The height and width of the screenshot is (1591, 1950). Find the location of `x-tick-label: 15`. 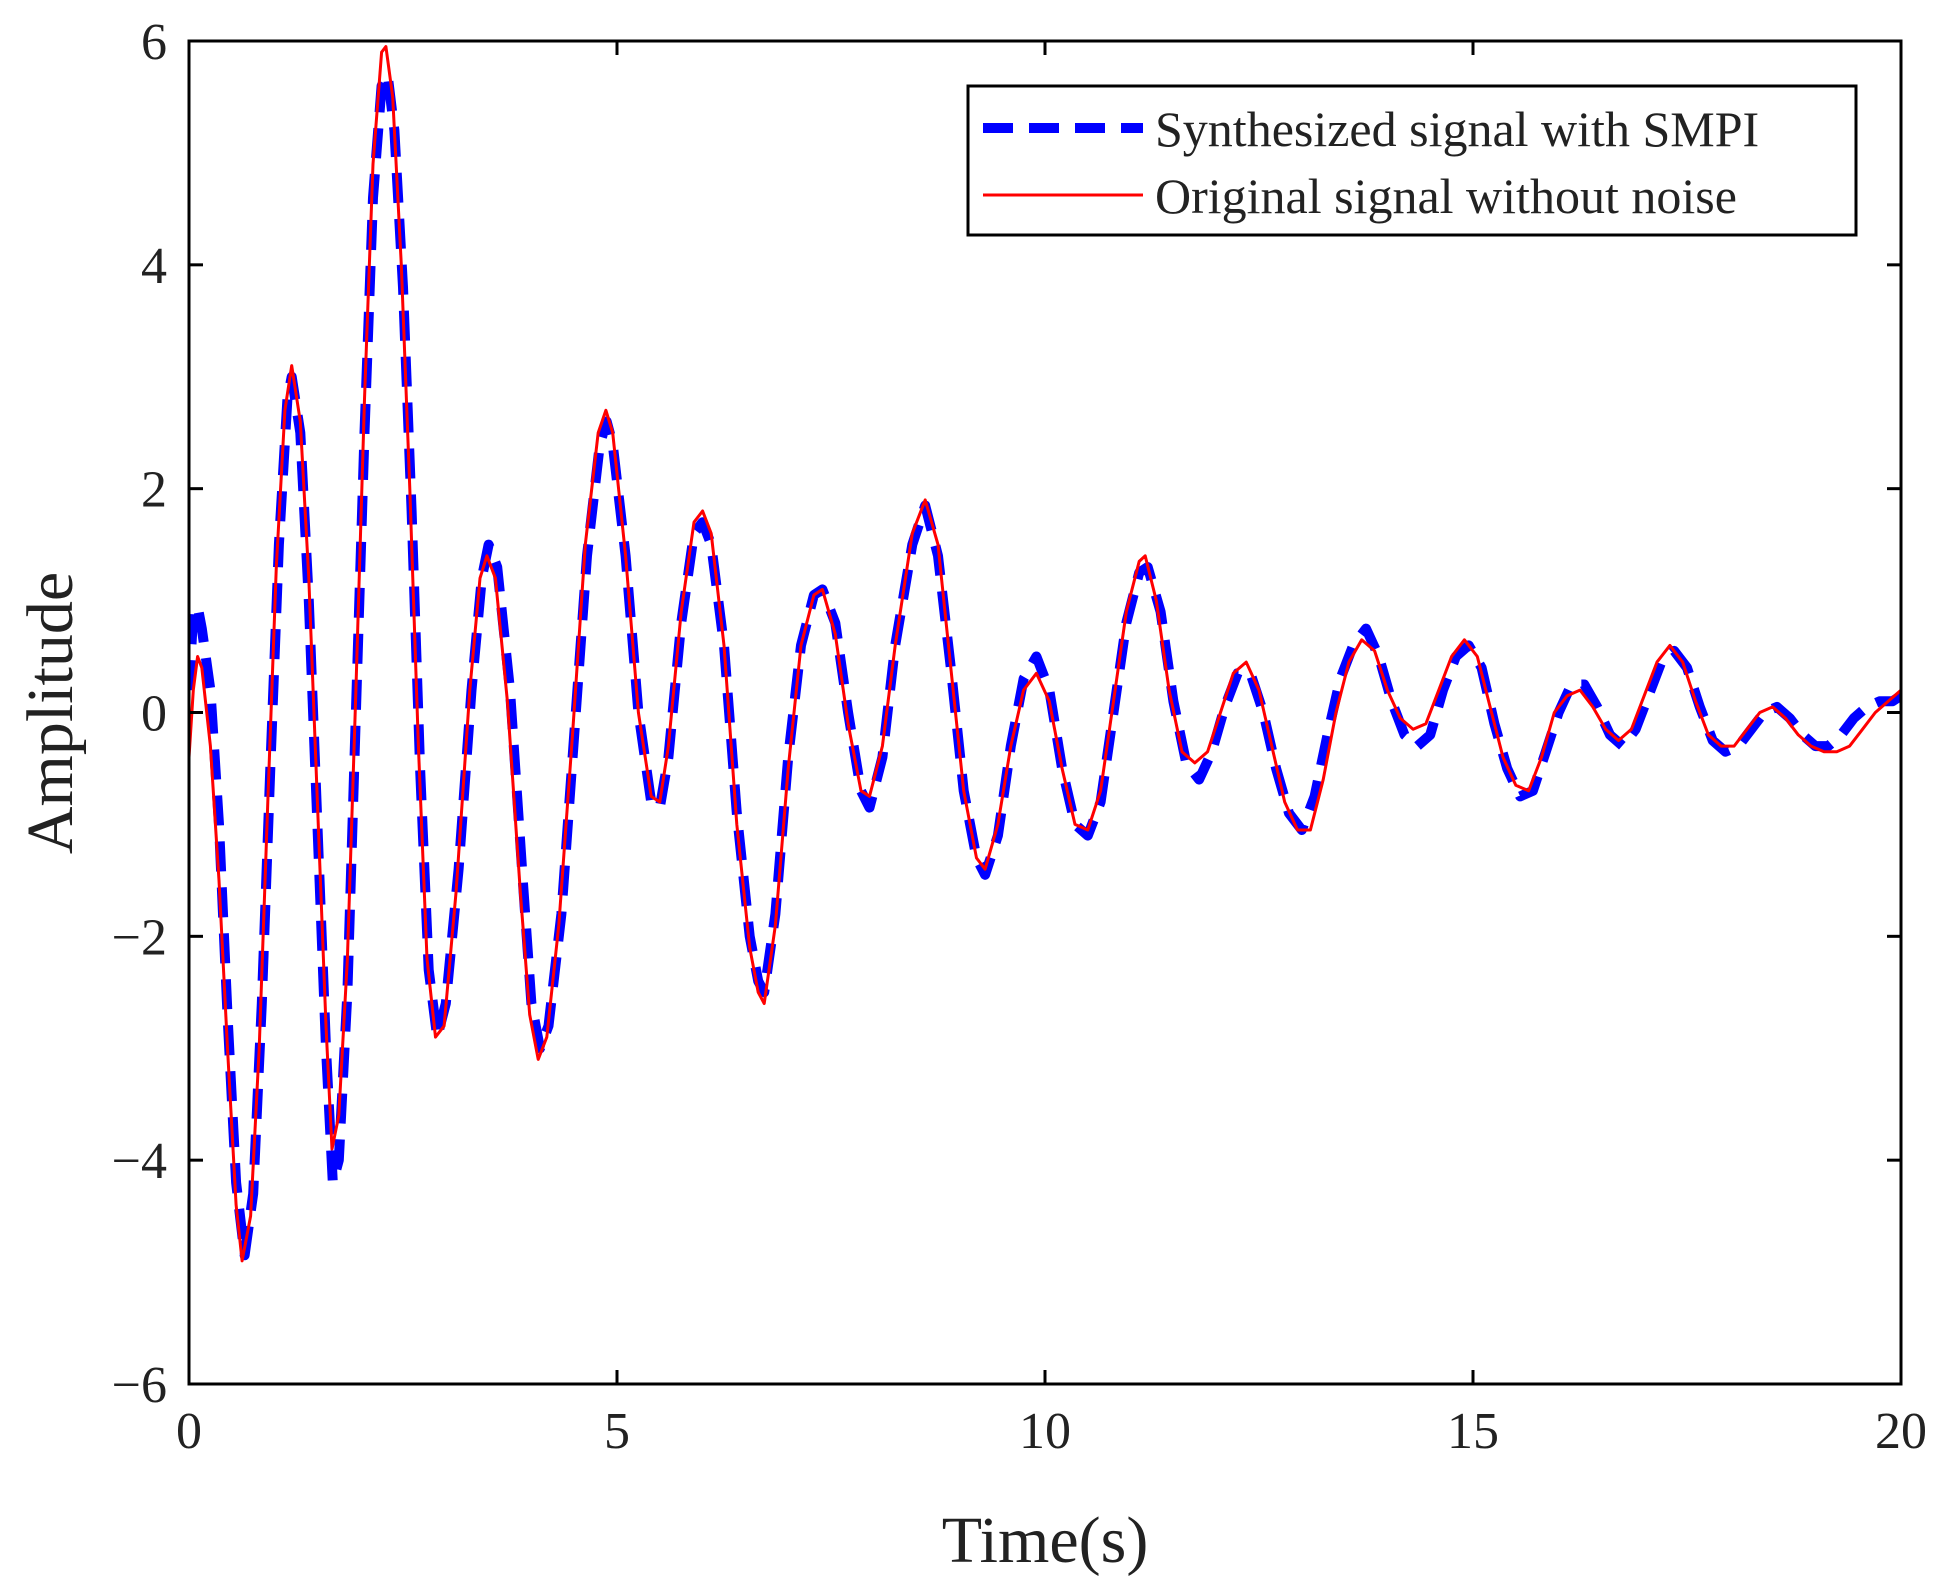

x-tick-label: 15 is located at coordinates (1473, 1431).